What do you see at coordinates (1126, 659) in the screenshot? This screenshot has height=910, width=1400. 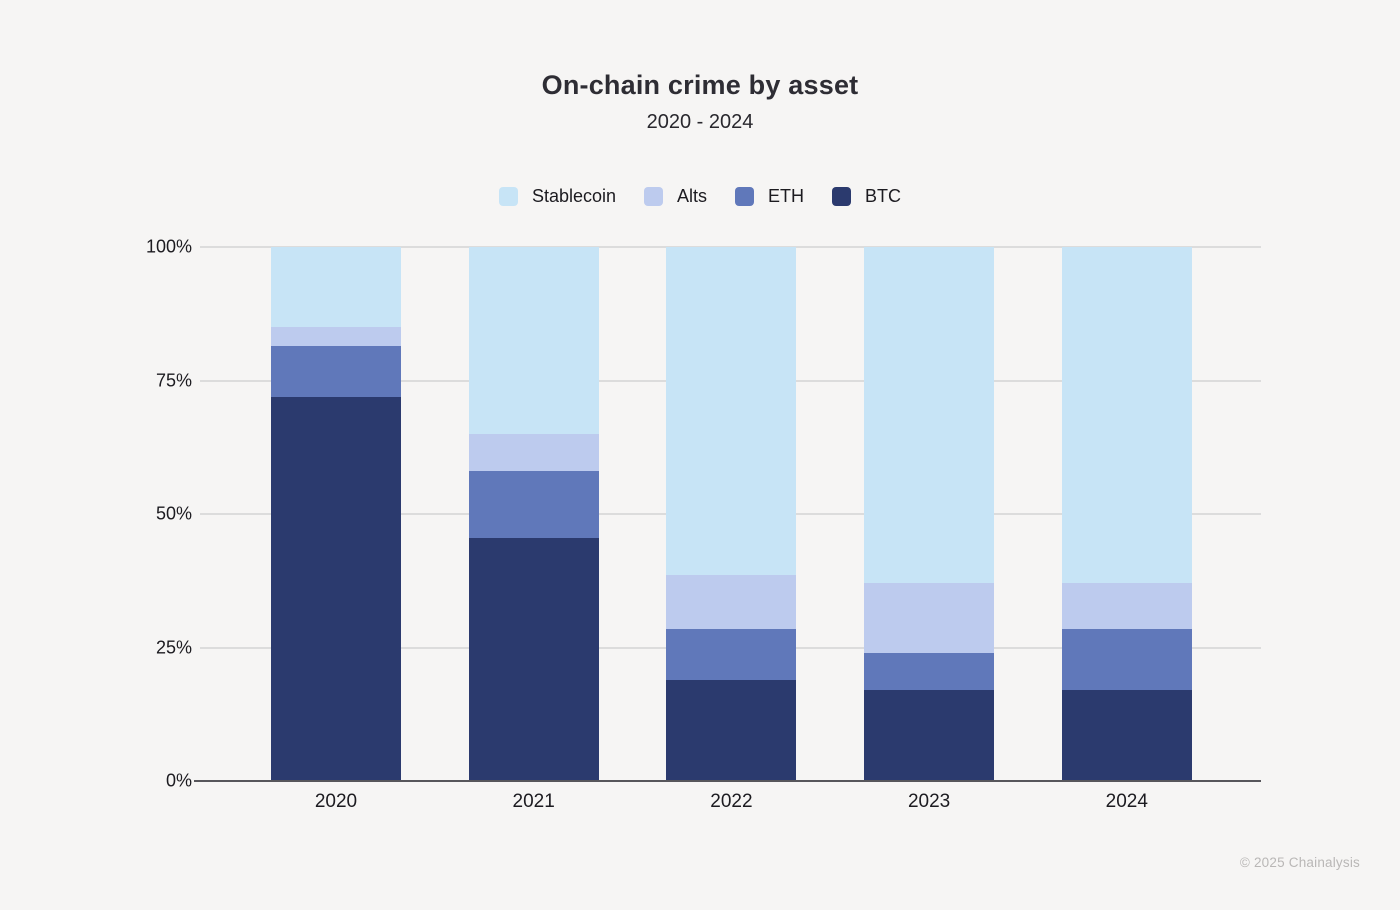 I see `bar-segment-eth-2024` at bounding box center [1126, 659].